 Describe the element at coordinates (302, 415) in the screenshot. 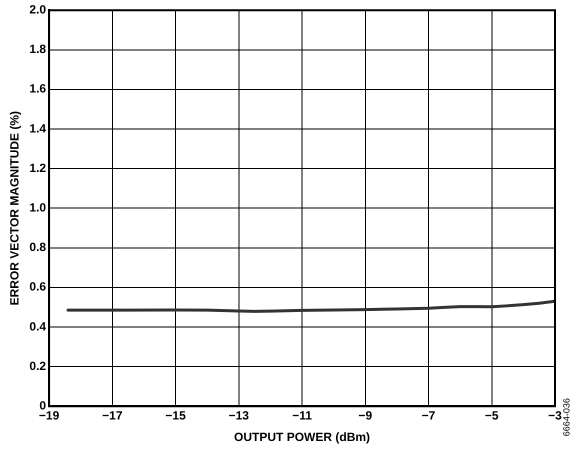

I see `x-tick-label: −11` at that location.